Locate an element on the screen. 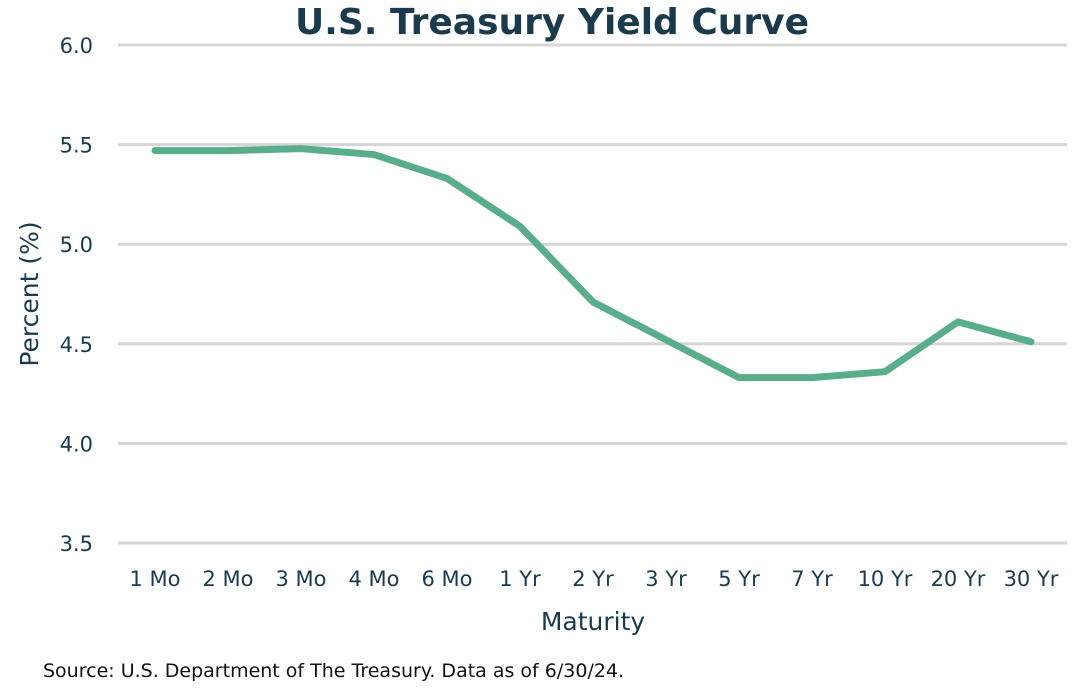  x-tick-label: 30 Yr is located at coordinates (1031, 579).